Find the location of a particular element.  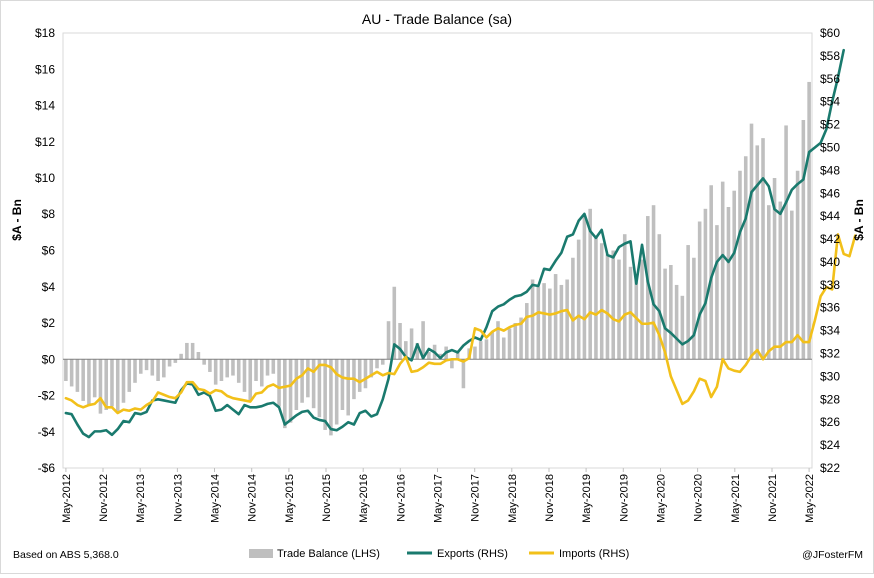

x-tick-label: Nov-2015 is located at coordinates (327, 498).